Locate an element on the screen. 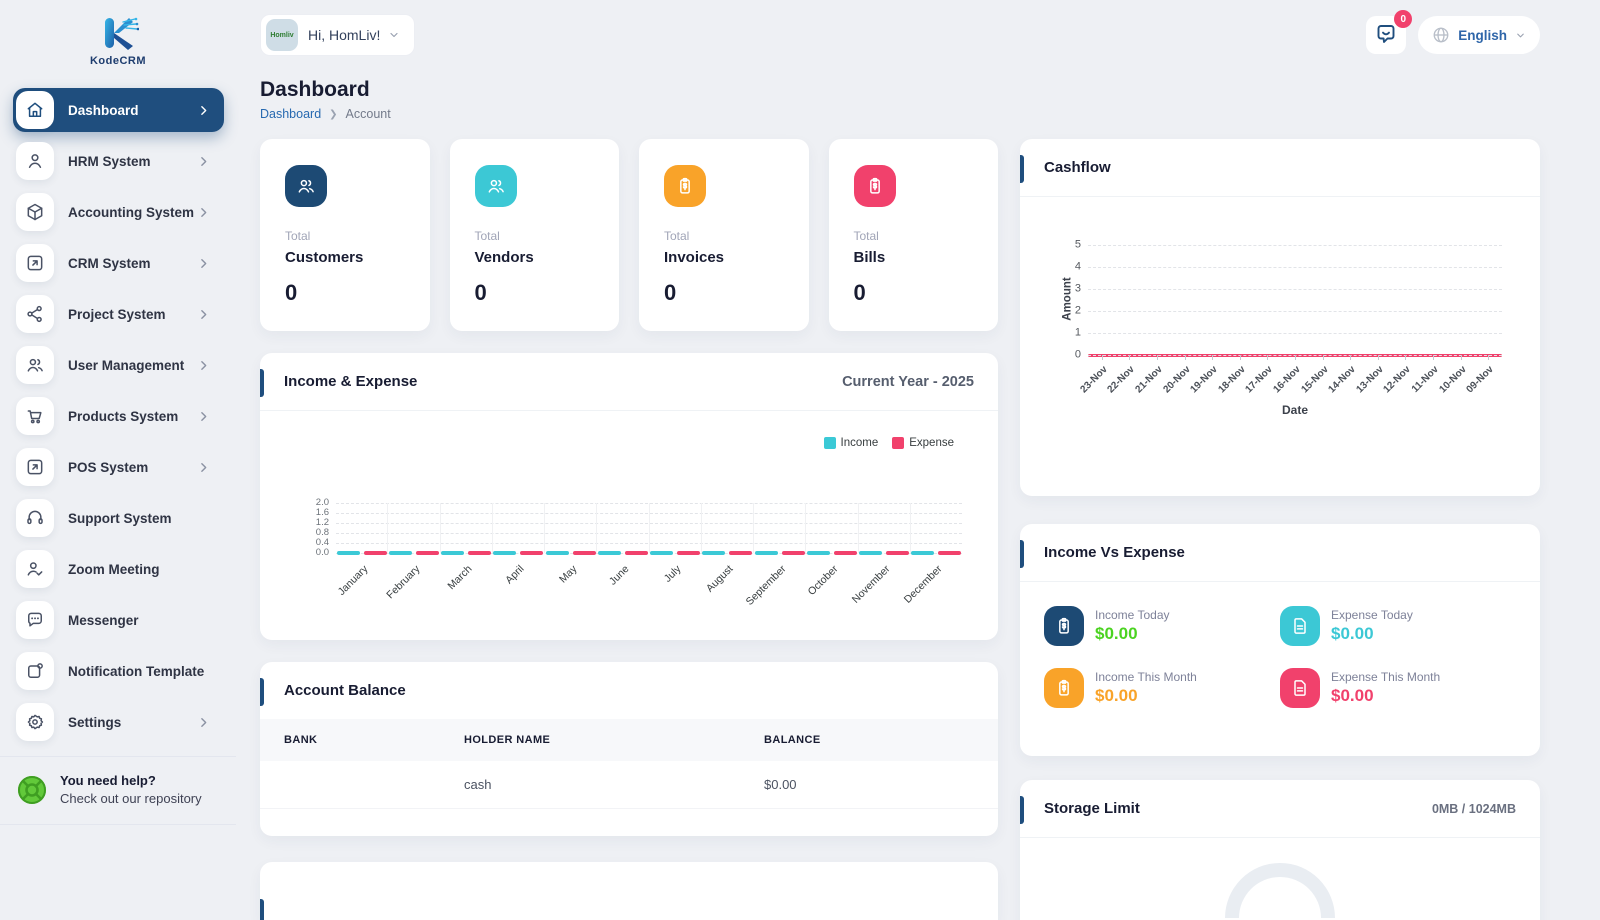 Image resolution: width=1600 pixels, height=920 pixels. user-menu-button: Homliv Hi, HomLiv! is located at coordinates (338, 35).